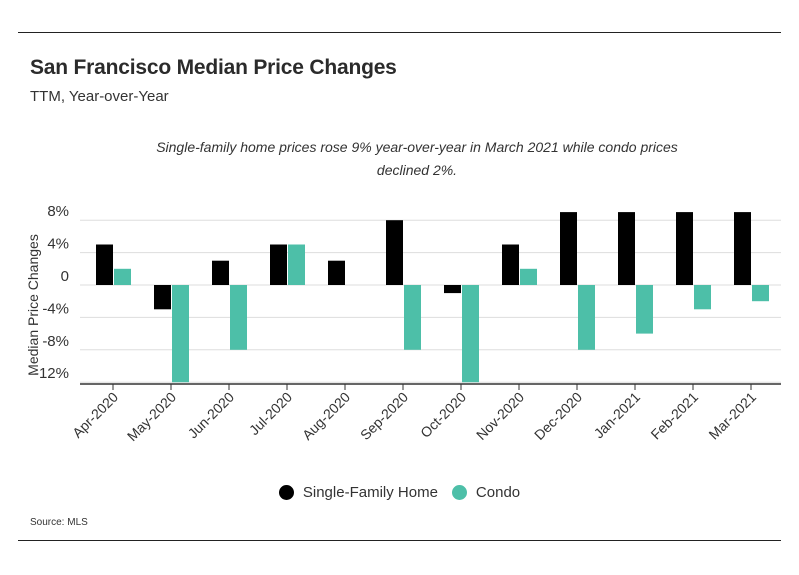  What do you see at coordinates (51, 373) in the screenshot?
I see `y-tick-label: -12%` at bounding box center [51, 373].